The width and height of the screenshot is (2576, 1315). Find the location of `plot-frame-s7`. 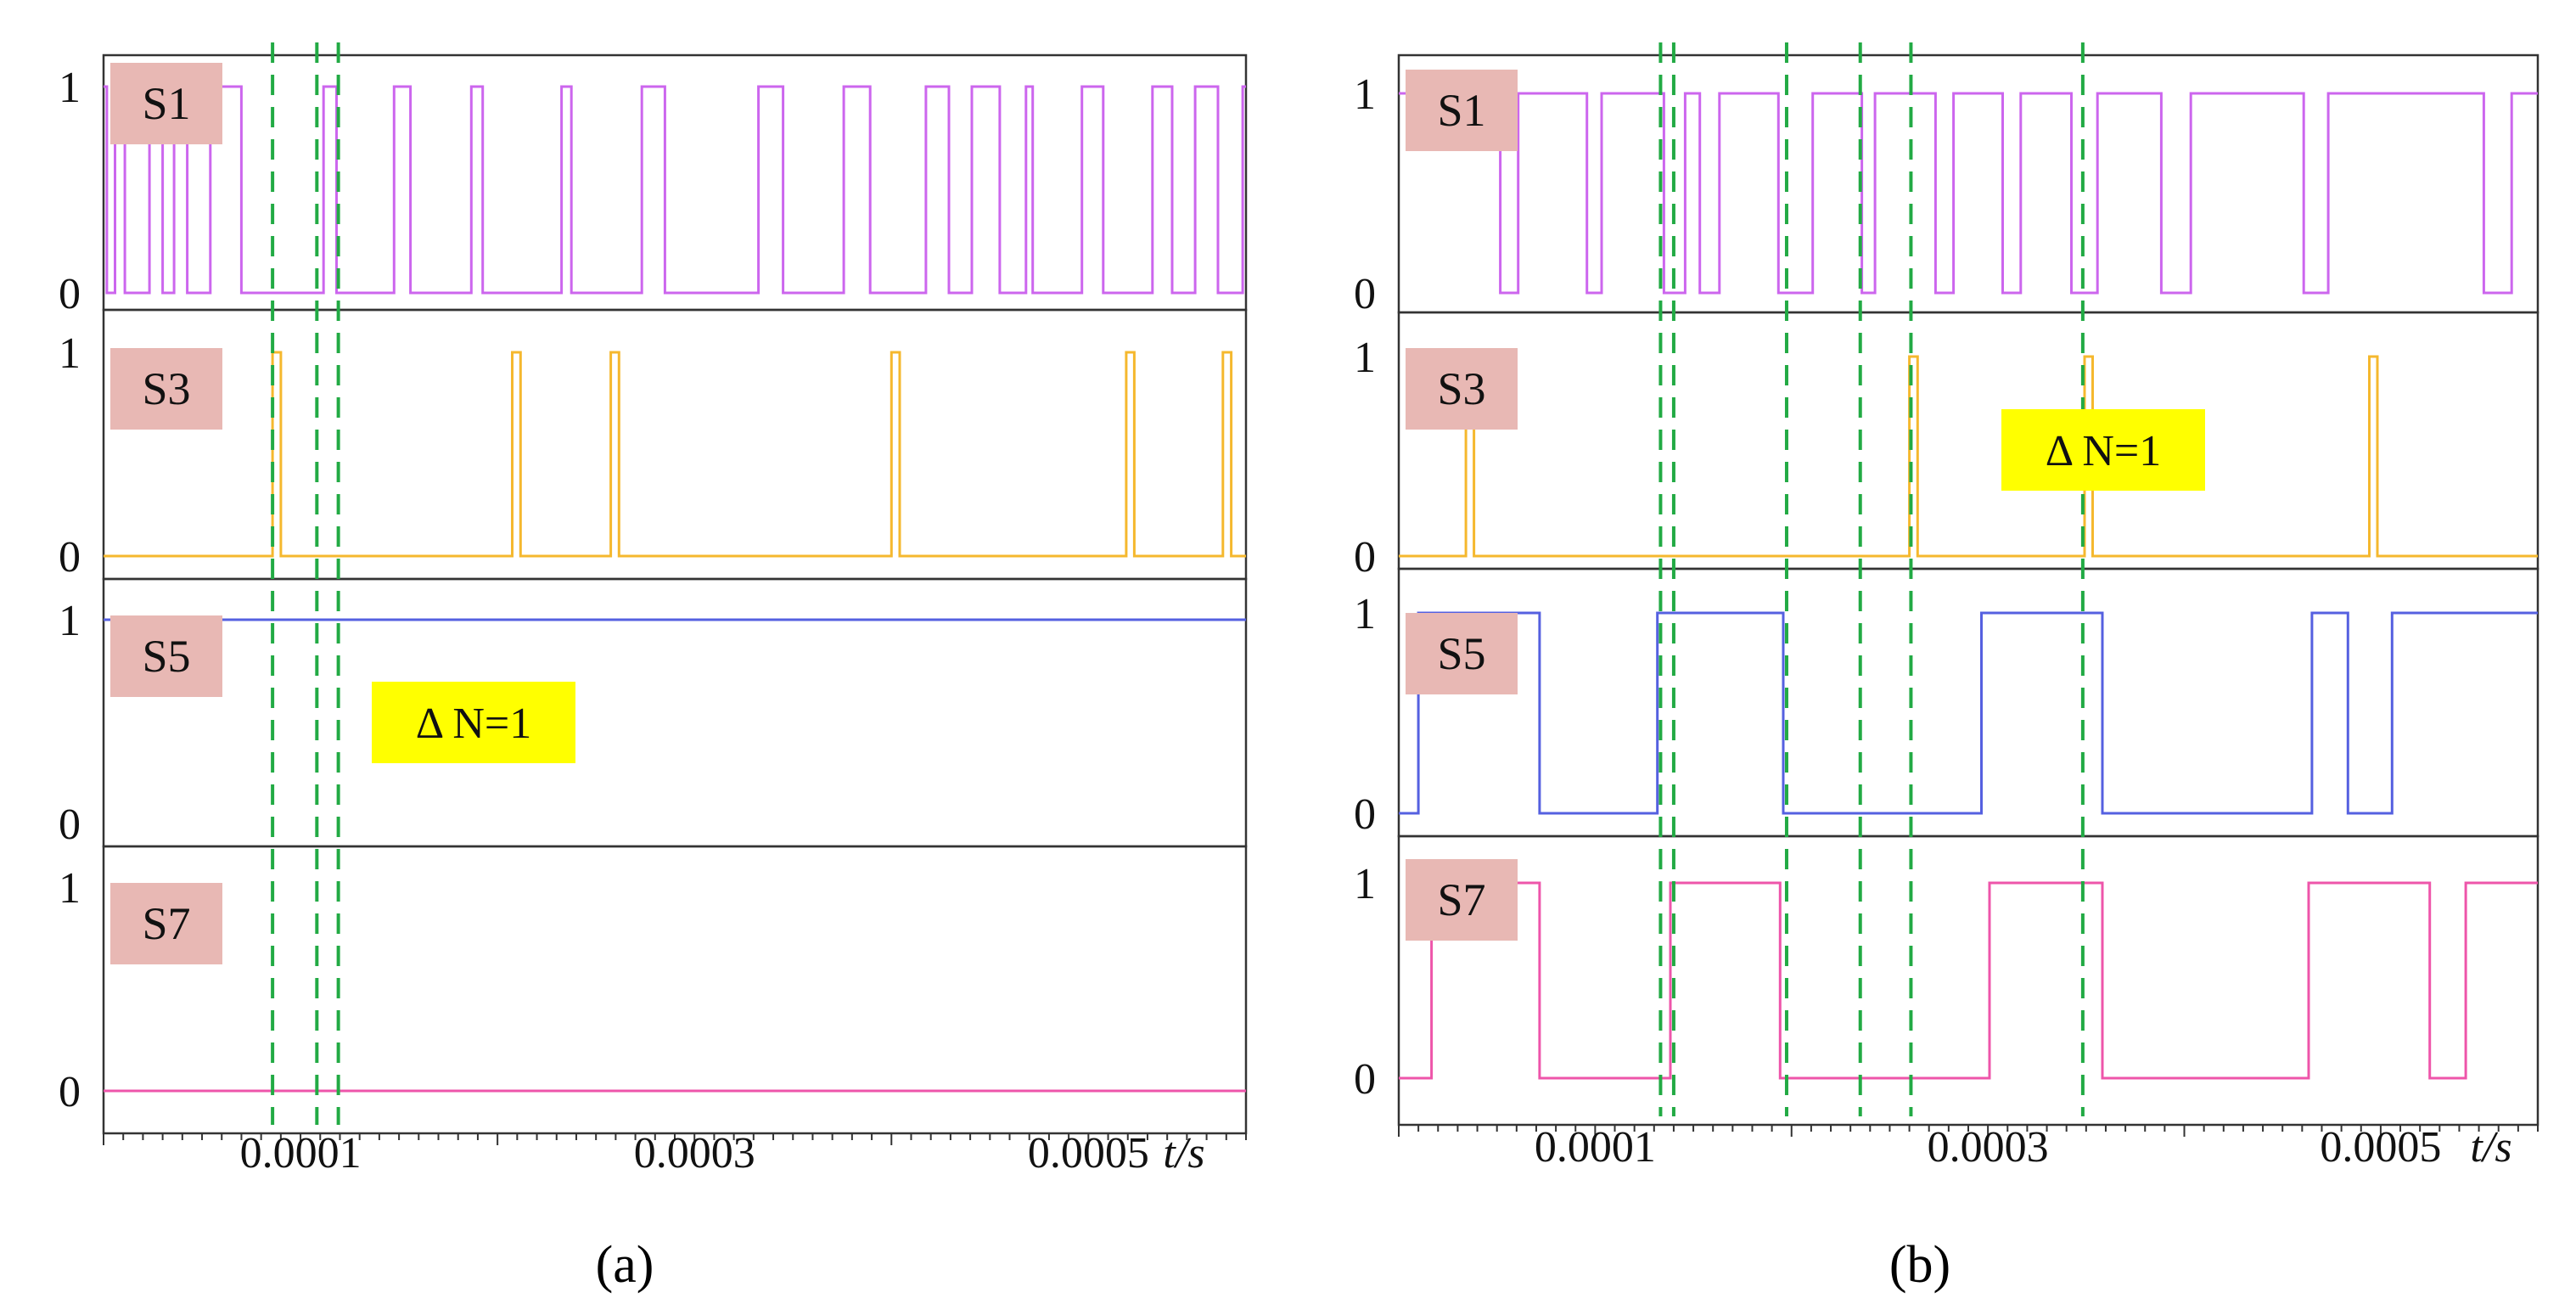

plot-frame-s7 is located at coordinates (1969, 981).